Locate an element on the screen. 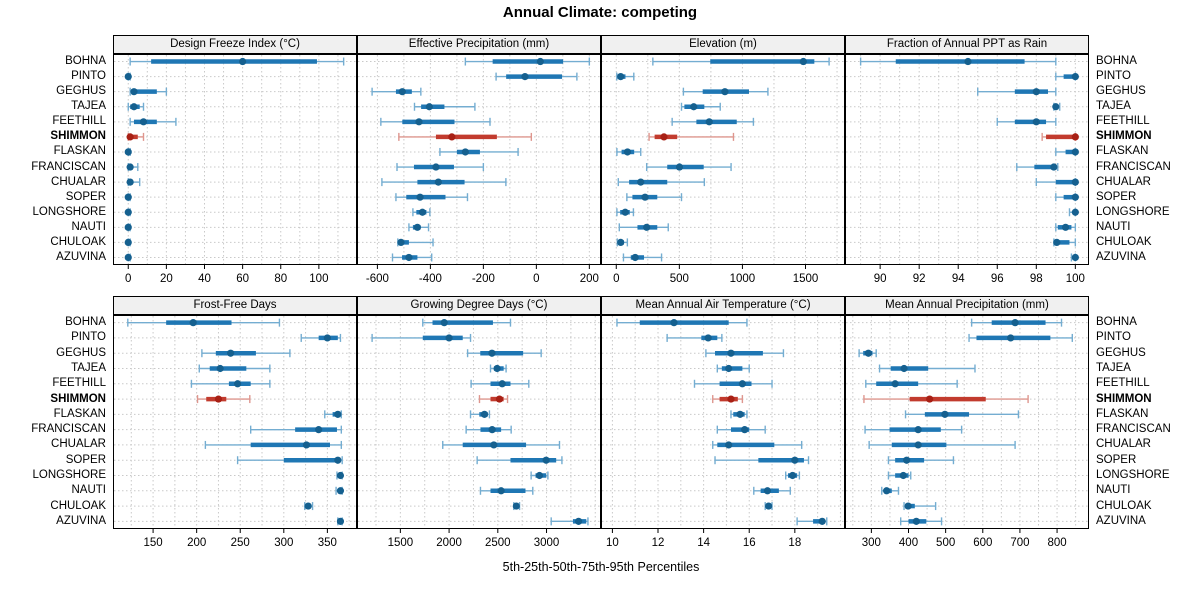 Image resolution: width=1200 pixels, height=600 pixels. series-geghus-mean-annual-precipitation-mm is located at coordinates (867, 353).